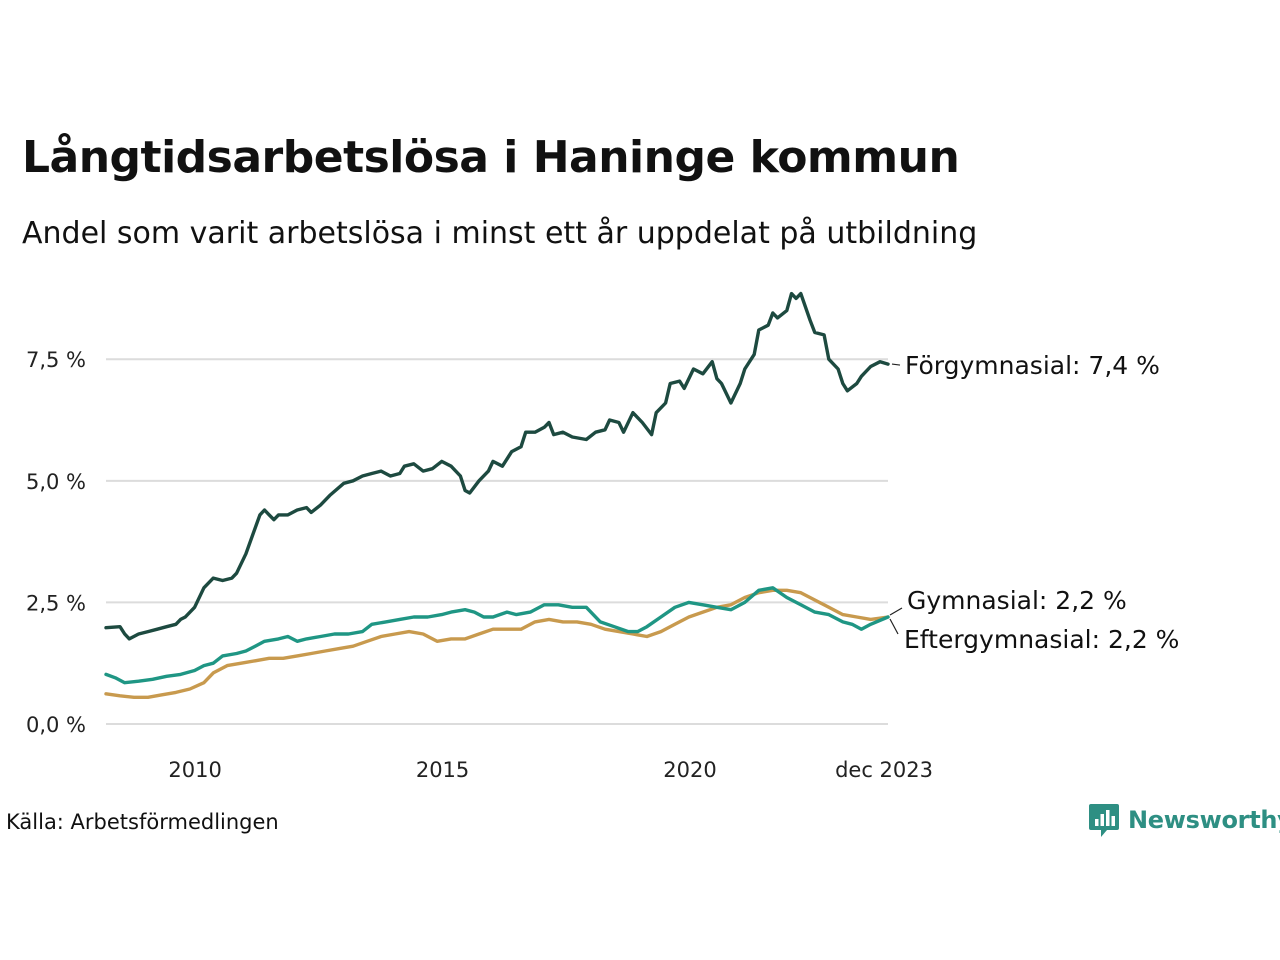 The width and height of the screenshot is (1280, 960). I want to click on brand-logo: Newsworthy, so click(1184, 820).